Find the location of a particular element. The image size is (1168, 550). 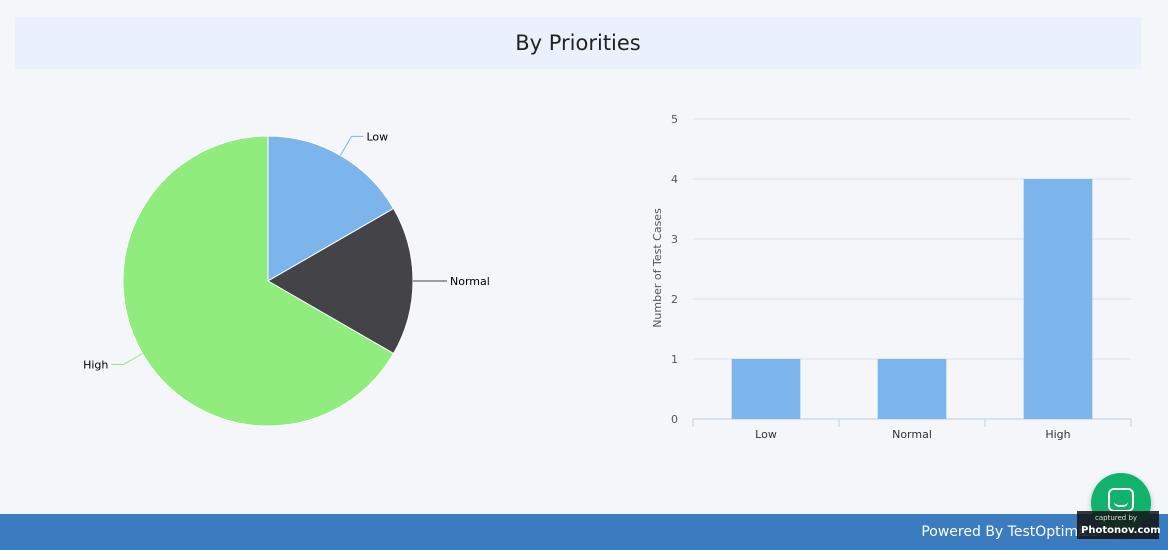

x-tick-label-high: High is located at coordinates (1057, 434).